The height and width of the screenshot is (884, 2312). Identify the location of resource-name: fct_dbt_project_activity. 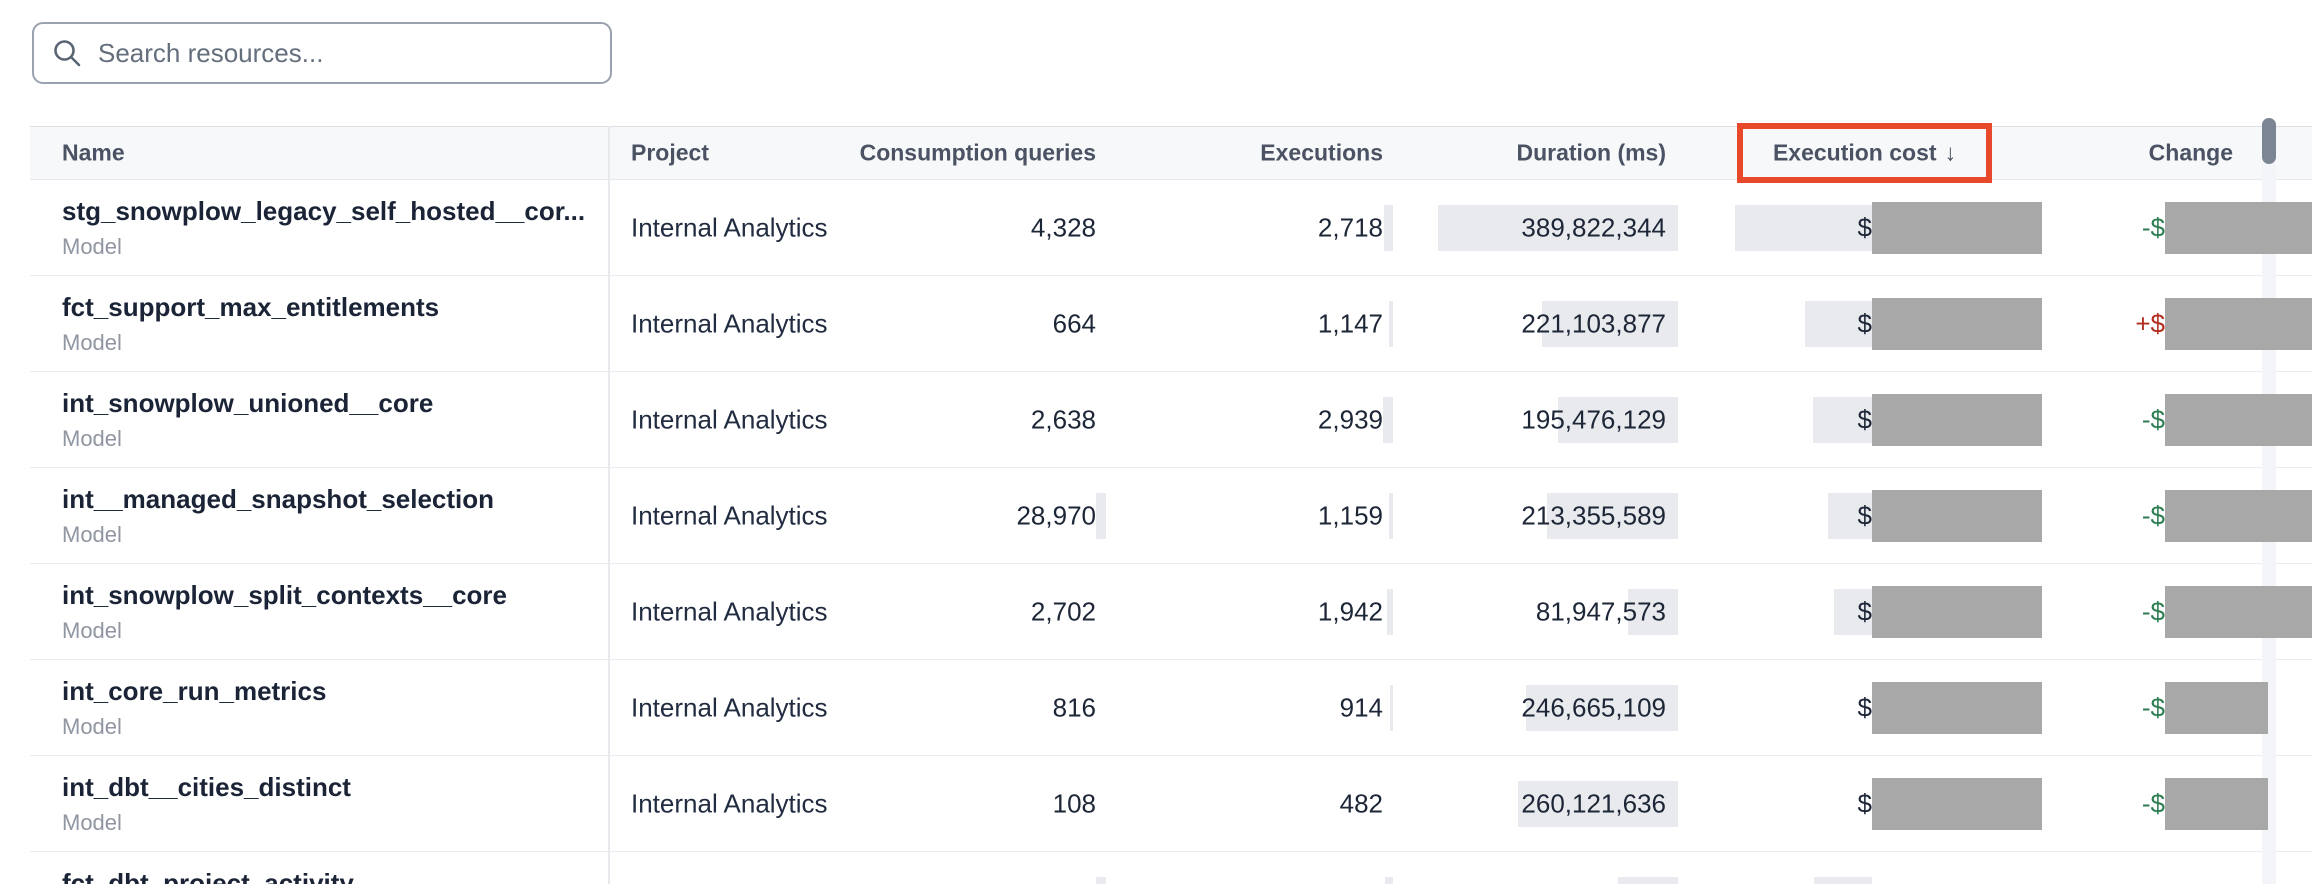
(208, 876).